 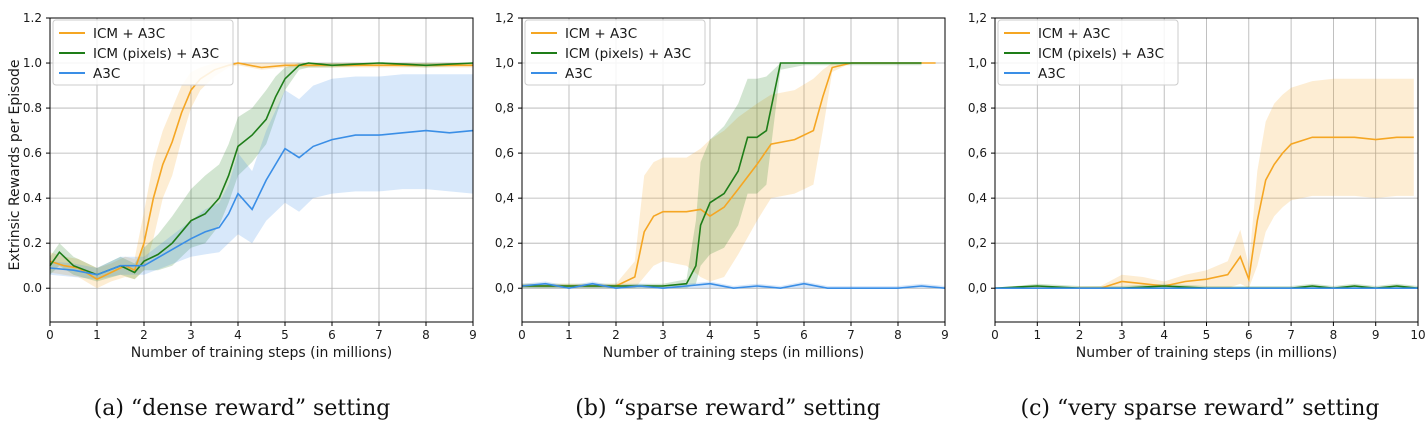 What do you see at coordinates (32, 18) in the screenshot?
I see `y-tick-label: 1.2` at bounding box center [32, 18].